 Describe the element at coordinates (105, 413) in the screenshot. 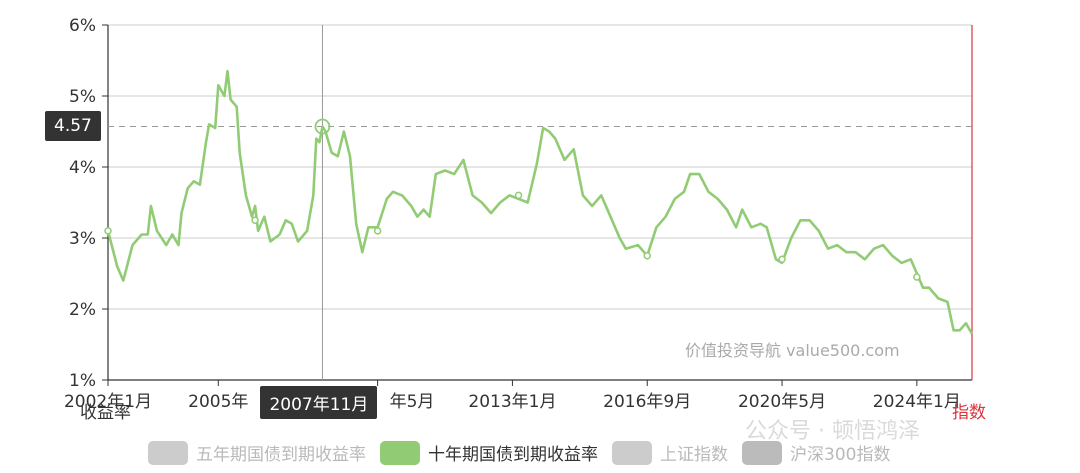

I see `y-axis-name-left: 收益率` at that location.